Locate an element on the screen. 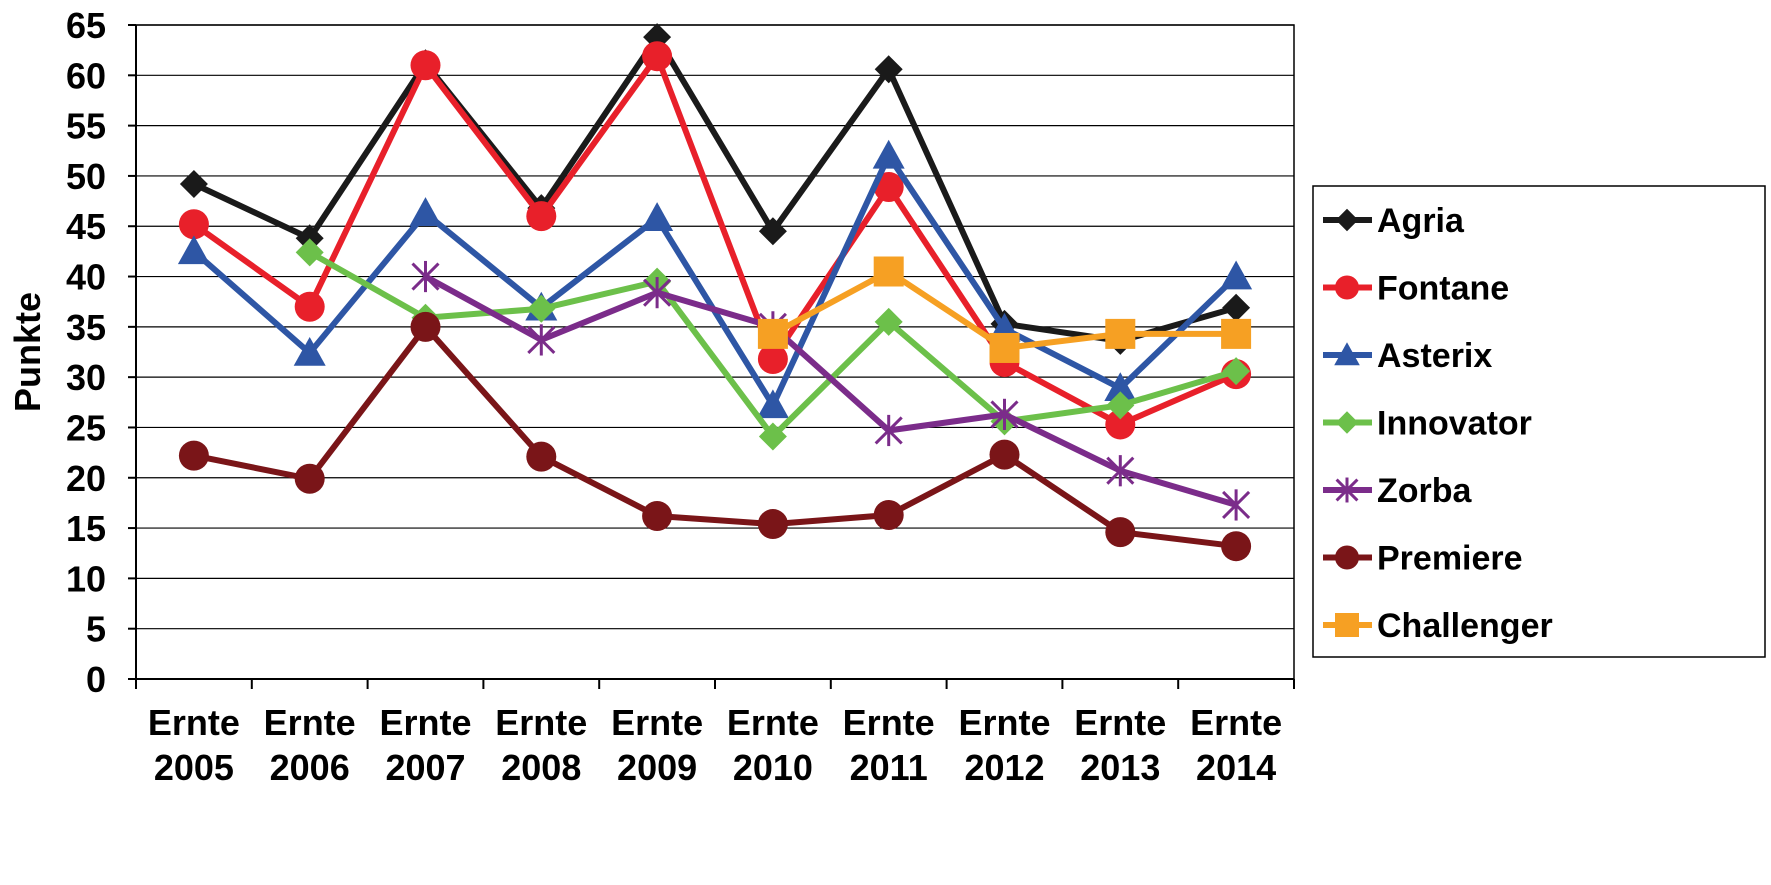  y-tick-label: 50 is located at coordinates (86, 176).